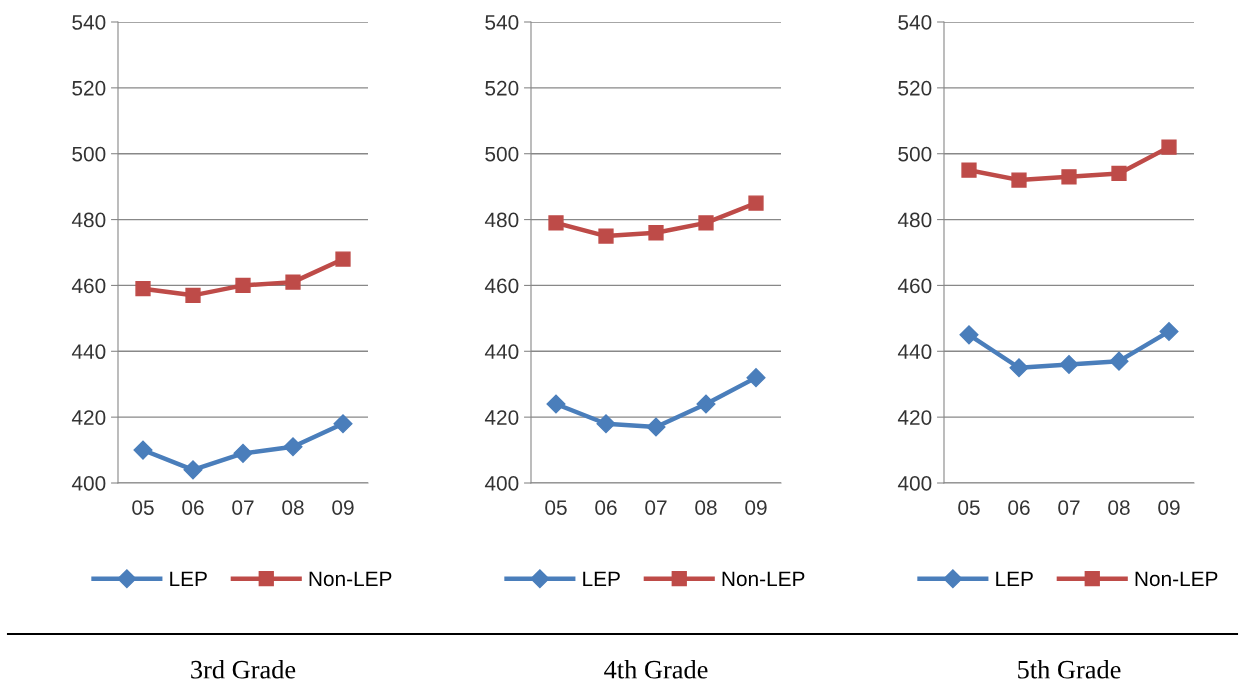 The image size is (1245, 690). Describe the element at coordinates (243, 669) in the screenshot. I see `text: 3rd Grade` at that location.